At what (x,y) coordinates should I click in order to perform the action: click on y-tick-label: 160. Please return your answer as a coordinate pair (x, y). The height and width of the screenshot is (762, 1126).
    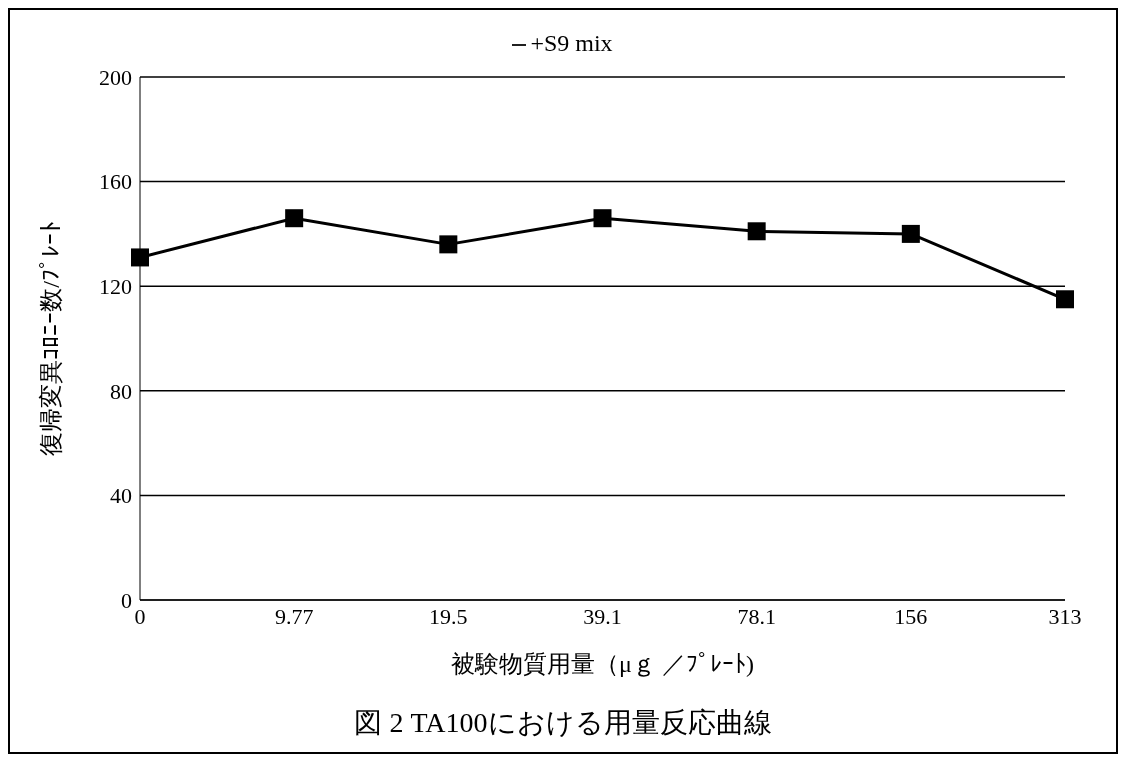
    Looking at the image, I should click on (115, 182).